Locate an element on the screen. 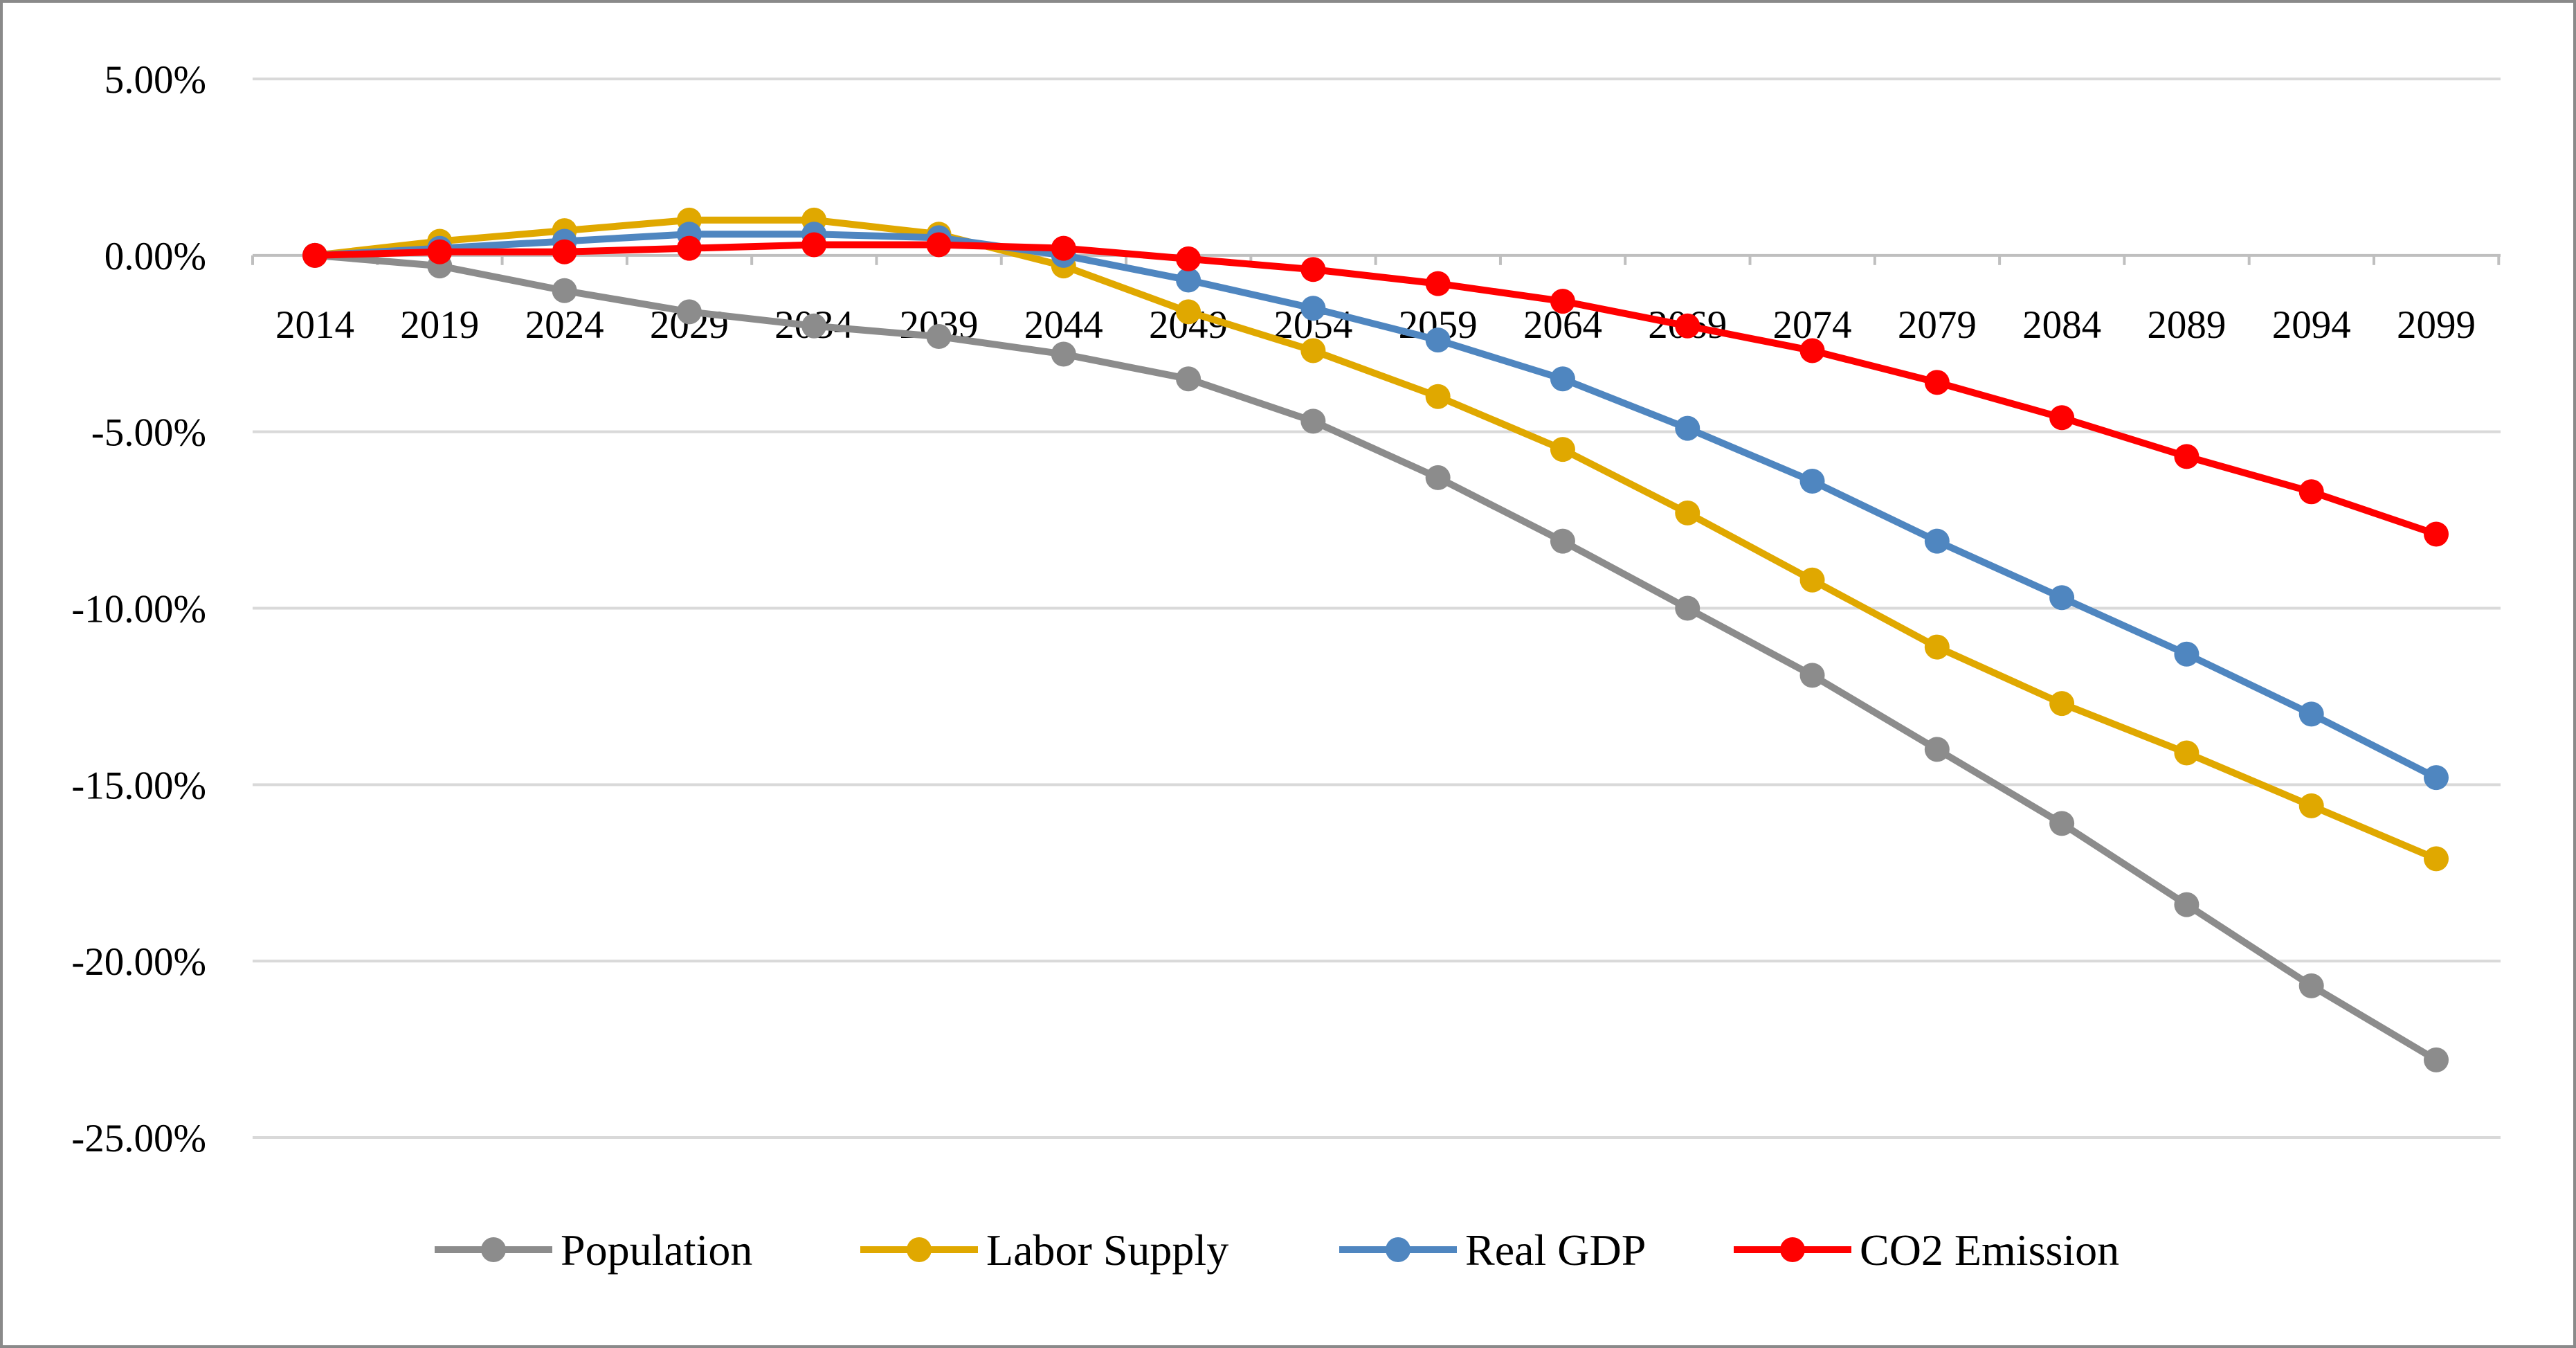  y-tick-label: -10.00% is located at coordinates (138, 609).